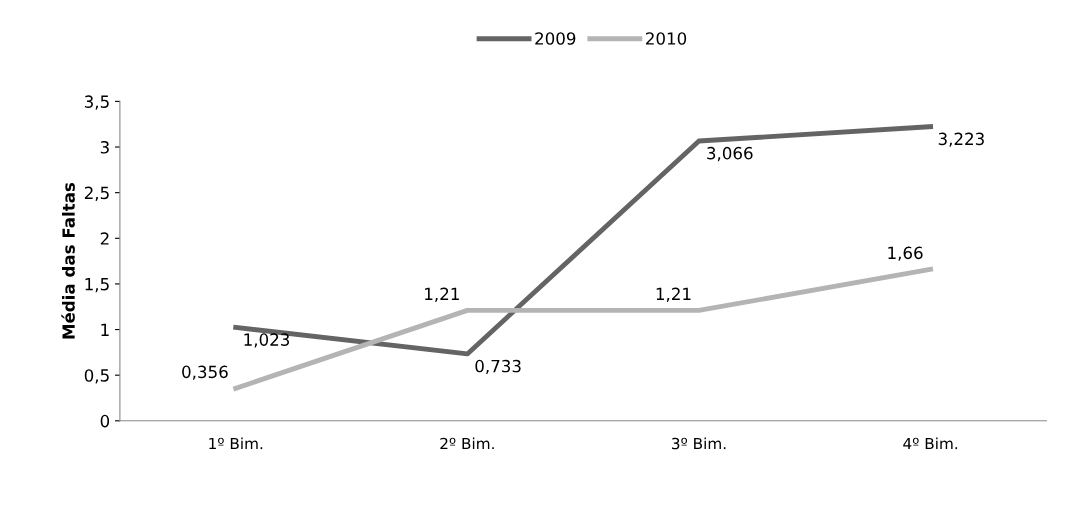 This screenshot has height=507, width=1090. I want to click on y-tick-label: 3,5, so click(96, 102).